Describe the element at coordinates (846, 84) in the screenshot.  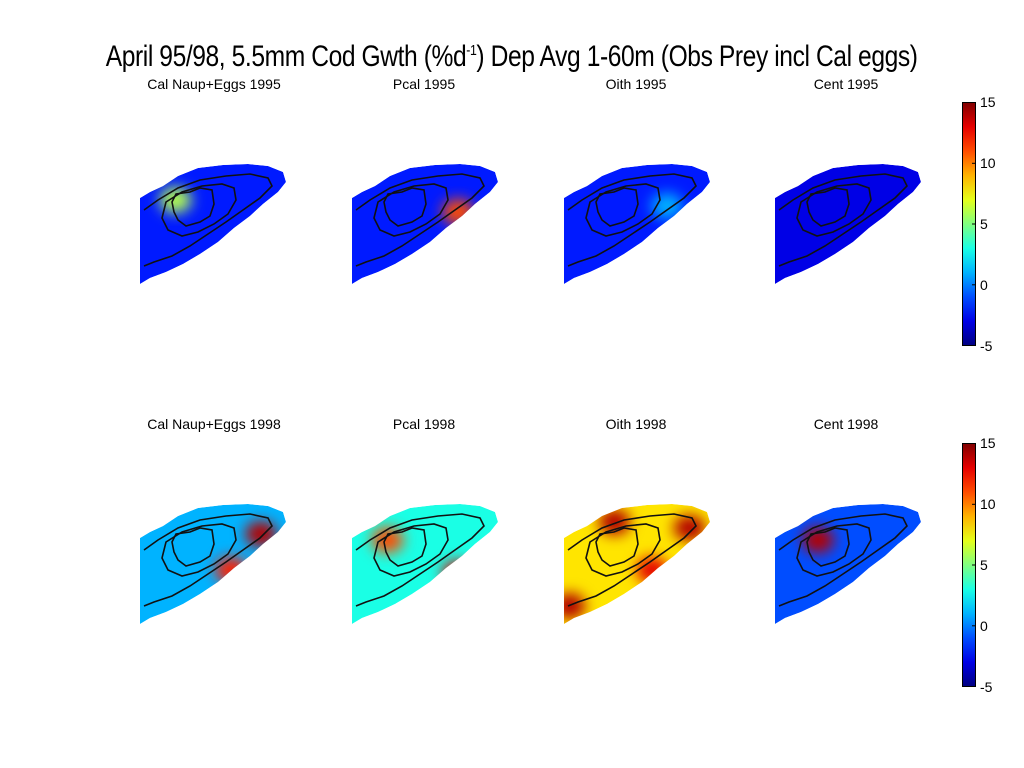
I see `panel-title: Cent 1995` at that location.